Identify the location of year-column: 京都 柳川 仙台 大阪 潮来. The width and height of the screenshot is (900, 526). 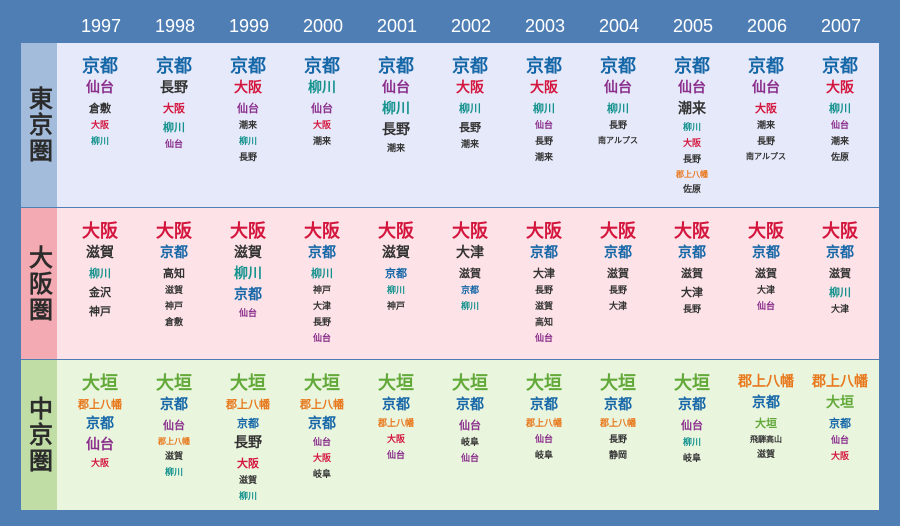
(322, 125).